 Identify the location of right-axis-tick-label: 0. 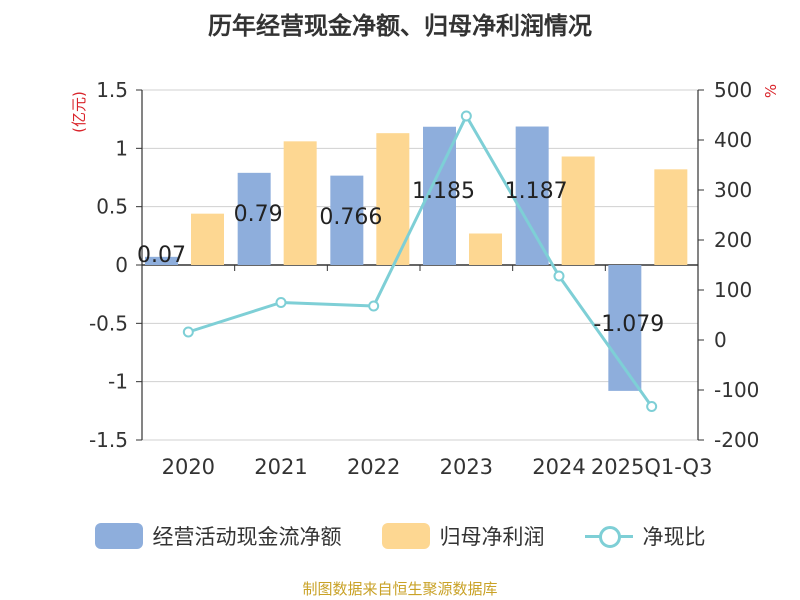
(720, 340).